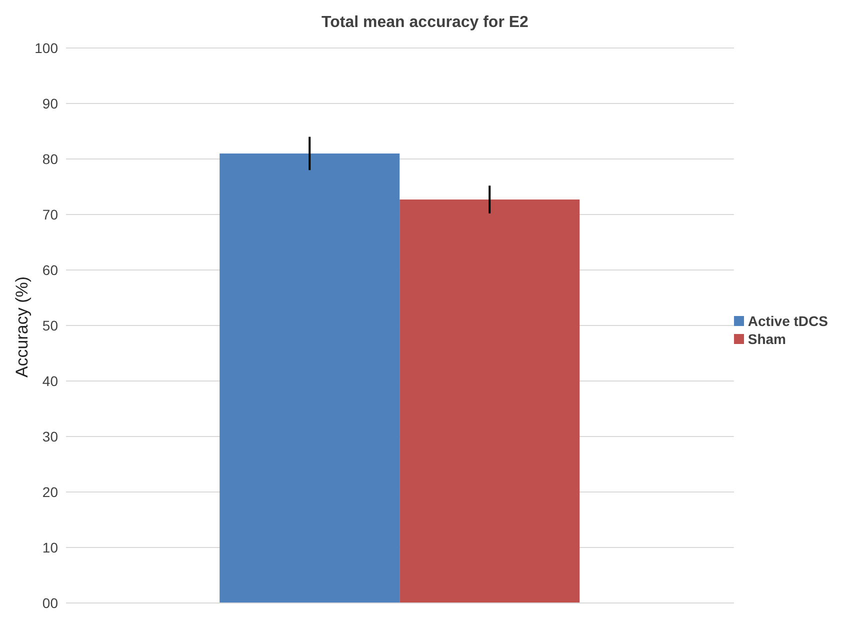 The width and height of the screenshot is (850, 631). Describe the element at coordinates (425, 22) in the screenshot. I see `chart-title: Total mean accuracy for E2` at that location.